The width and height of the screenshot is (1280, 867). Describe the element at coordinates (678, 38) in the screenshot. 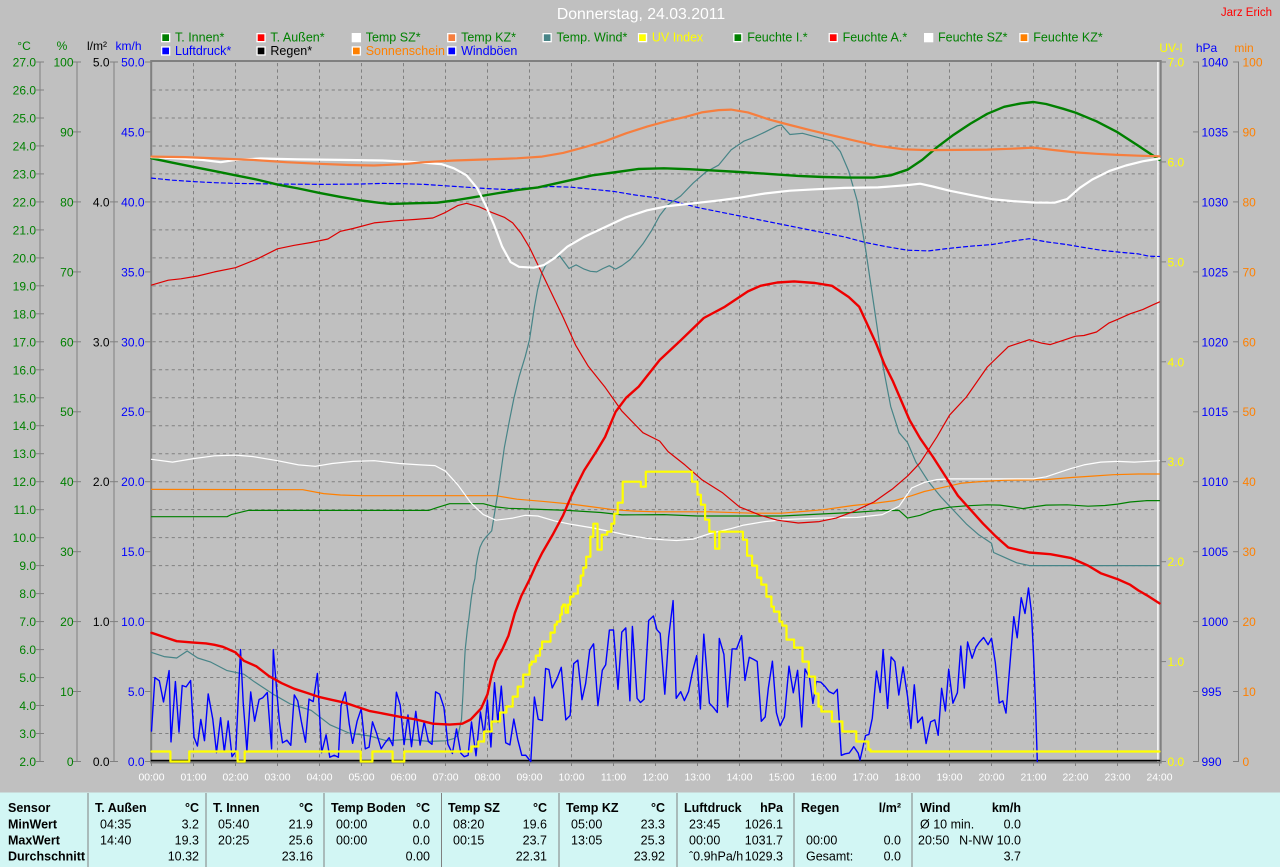

I see `svg-text: UV Index` at that location.